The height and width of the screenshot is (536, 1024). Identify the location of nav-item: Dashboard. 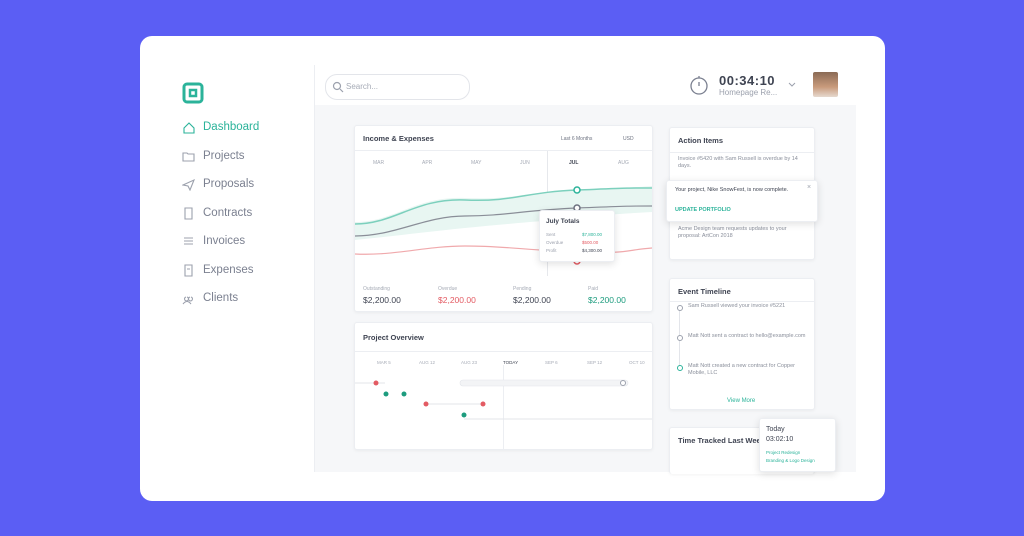
(231, 127).